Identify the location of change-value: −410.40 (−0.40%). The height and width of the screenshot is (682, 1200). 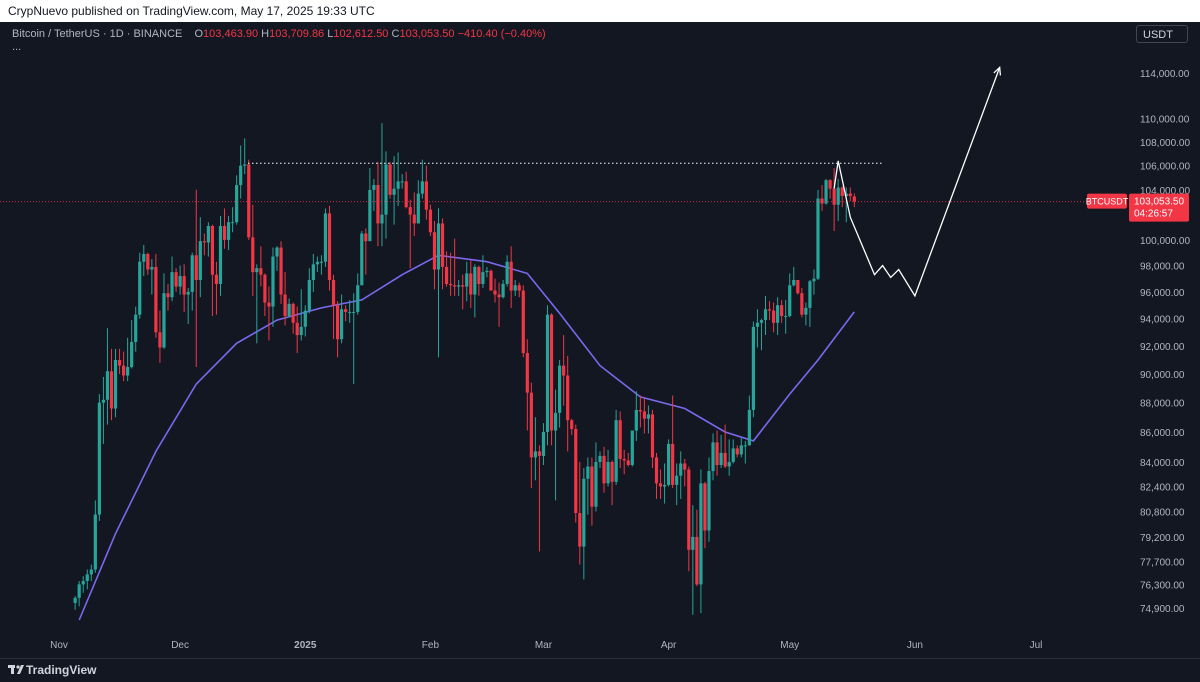
(501, 34).